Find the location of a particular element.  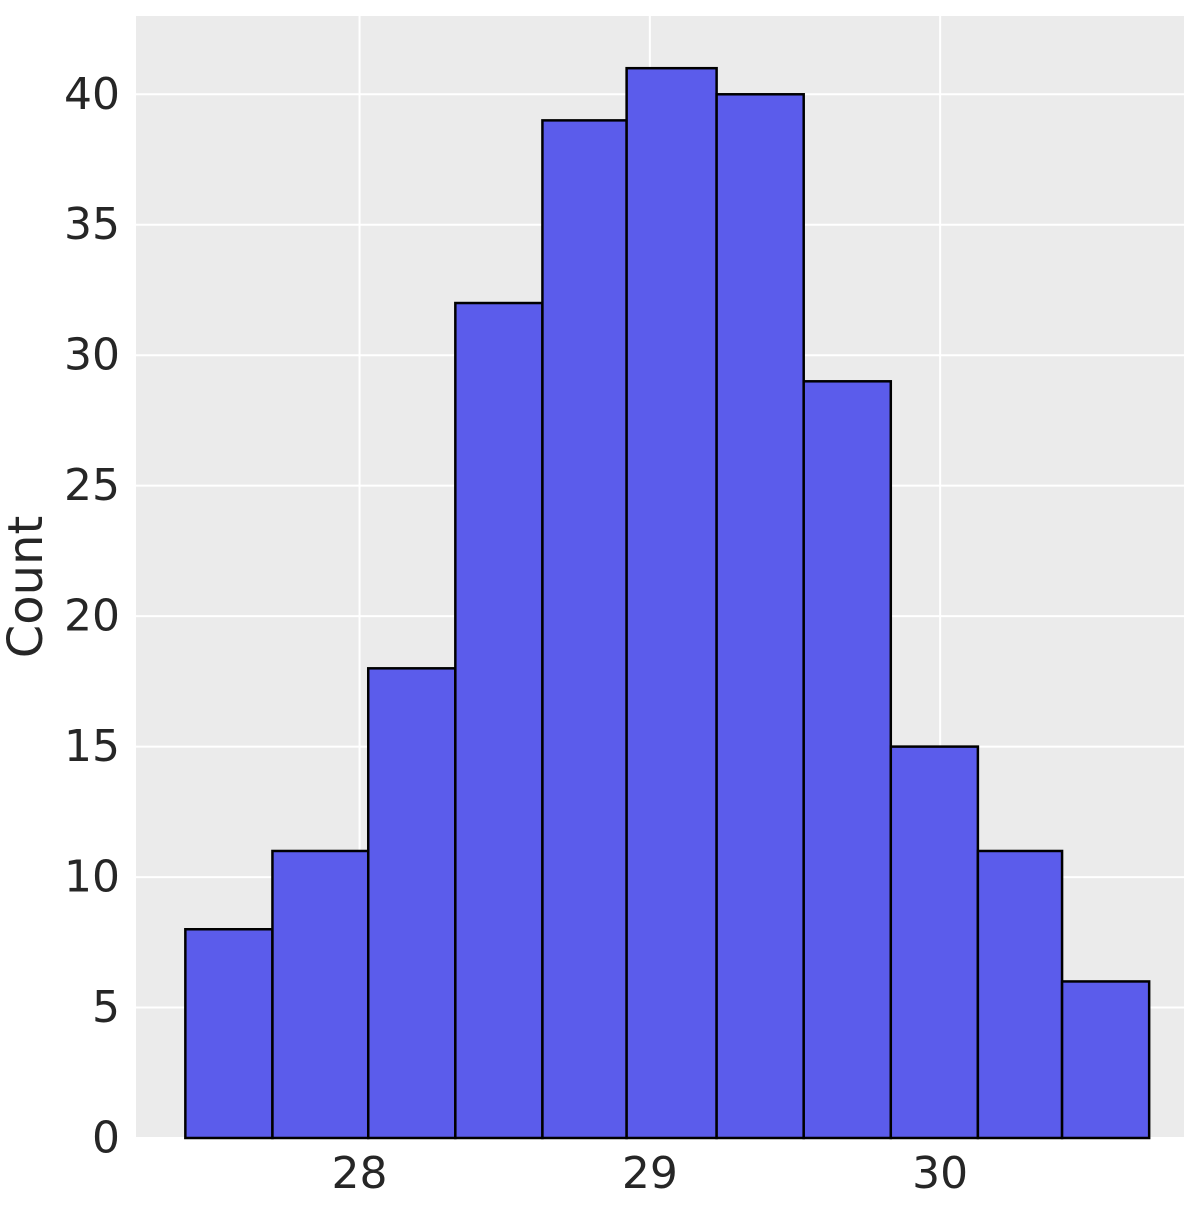

y-tick-label: 20 is located at coordinates (92, 616).